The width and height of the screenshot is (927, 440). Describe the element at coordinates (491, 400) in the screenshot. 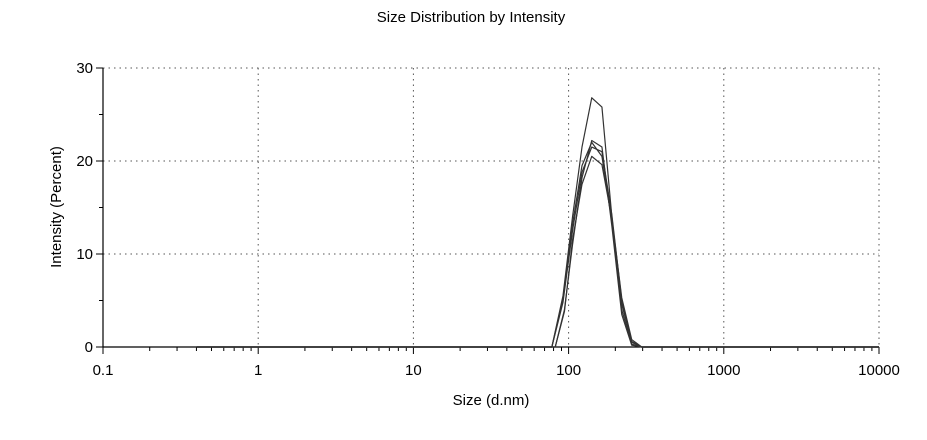

I see `x-axis-title: Size (d.nm)` at that location.